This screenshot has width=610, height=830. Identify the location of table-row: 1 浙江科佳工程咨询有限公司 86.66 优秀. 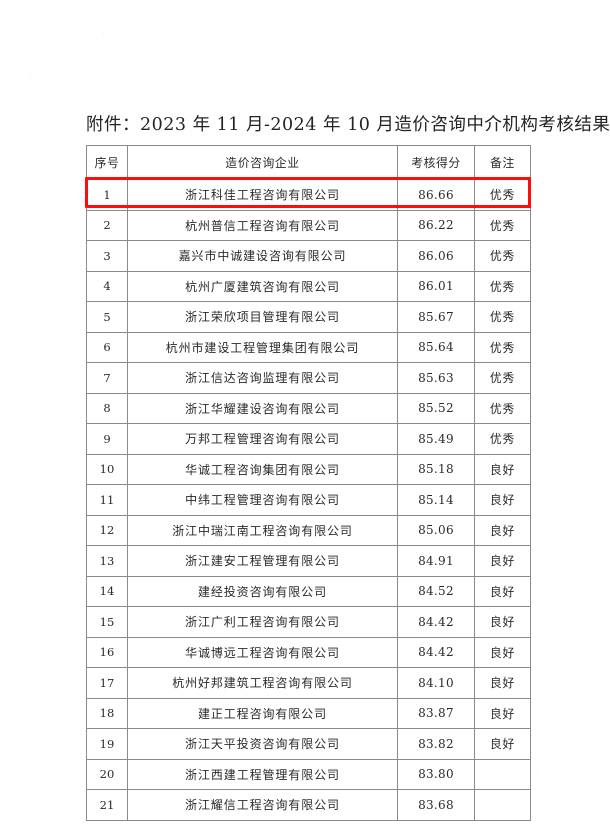
(308, 195).